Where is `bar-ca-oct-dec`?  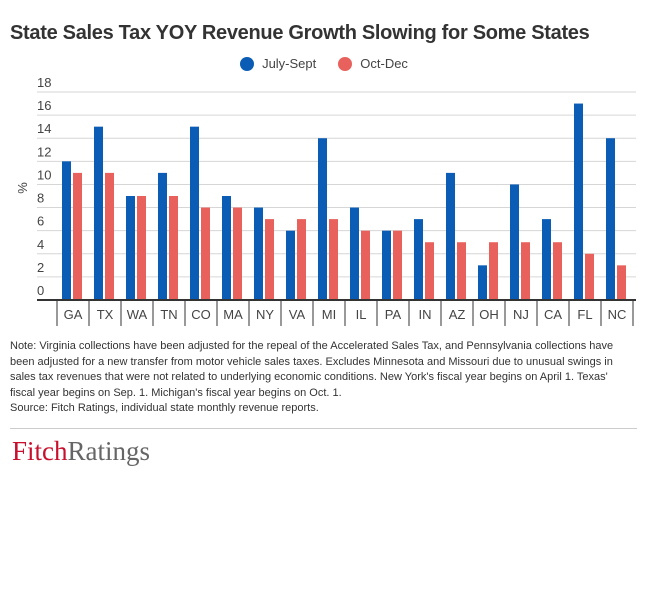
bar-ca-oct-dec is located at coordinates (557, 271).